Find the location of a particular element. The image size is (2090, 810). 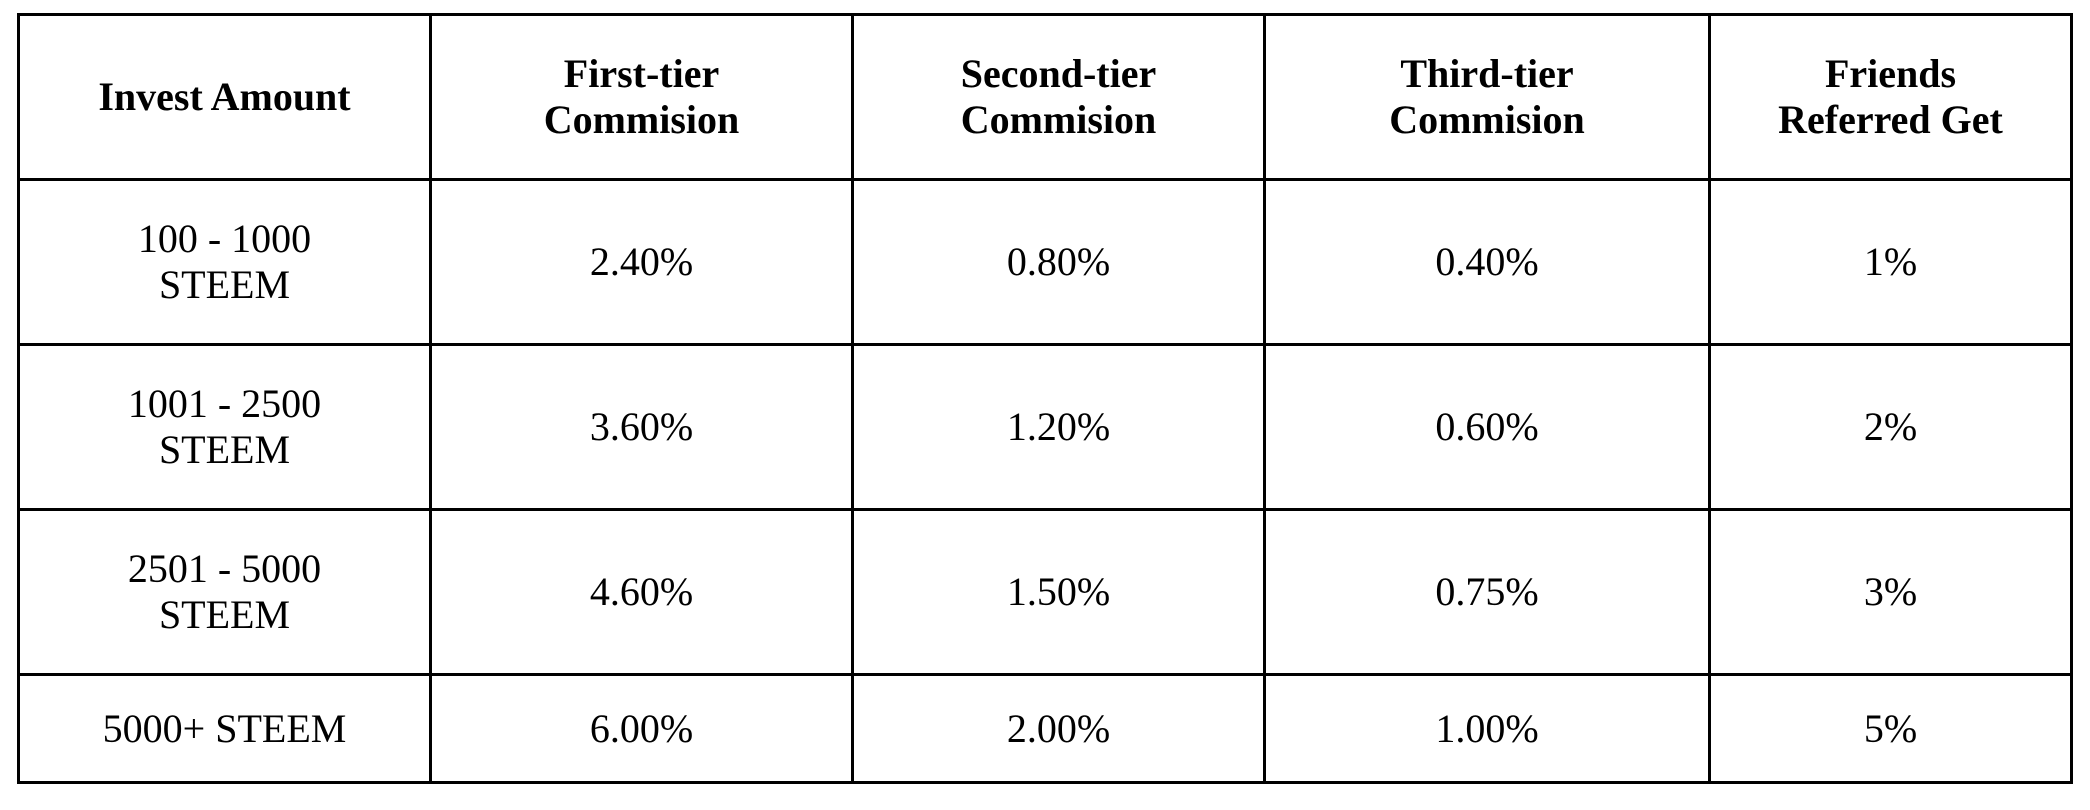

table-cell: 2.00% is located at coordinates (1058, 728).